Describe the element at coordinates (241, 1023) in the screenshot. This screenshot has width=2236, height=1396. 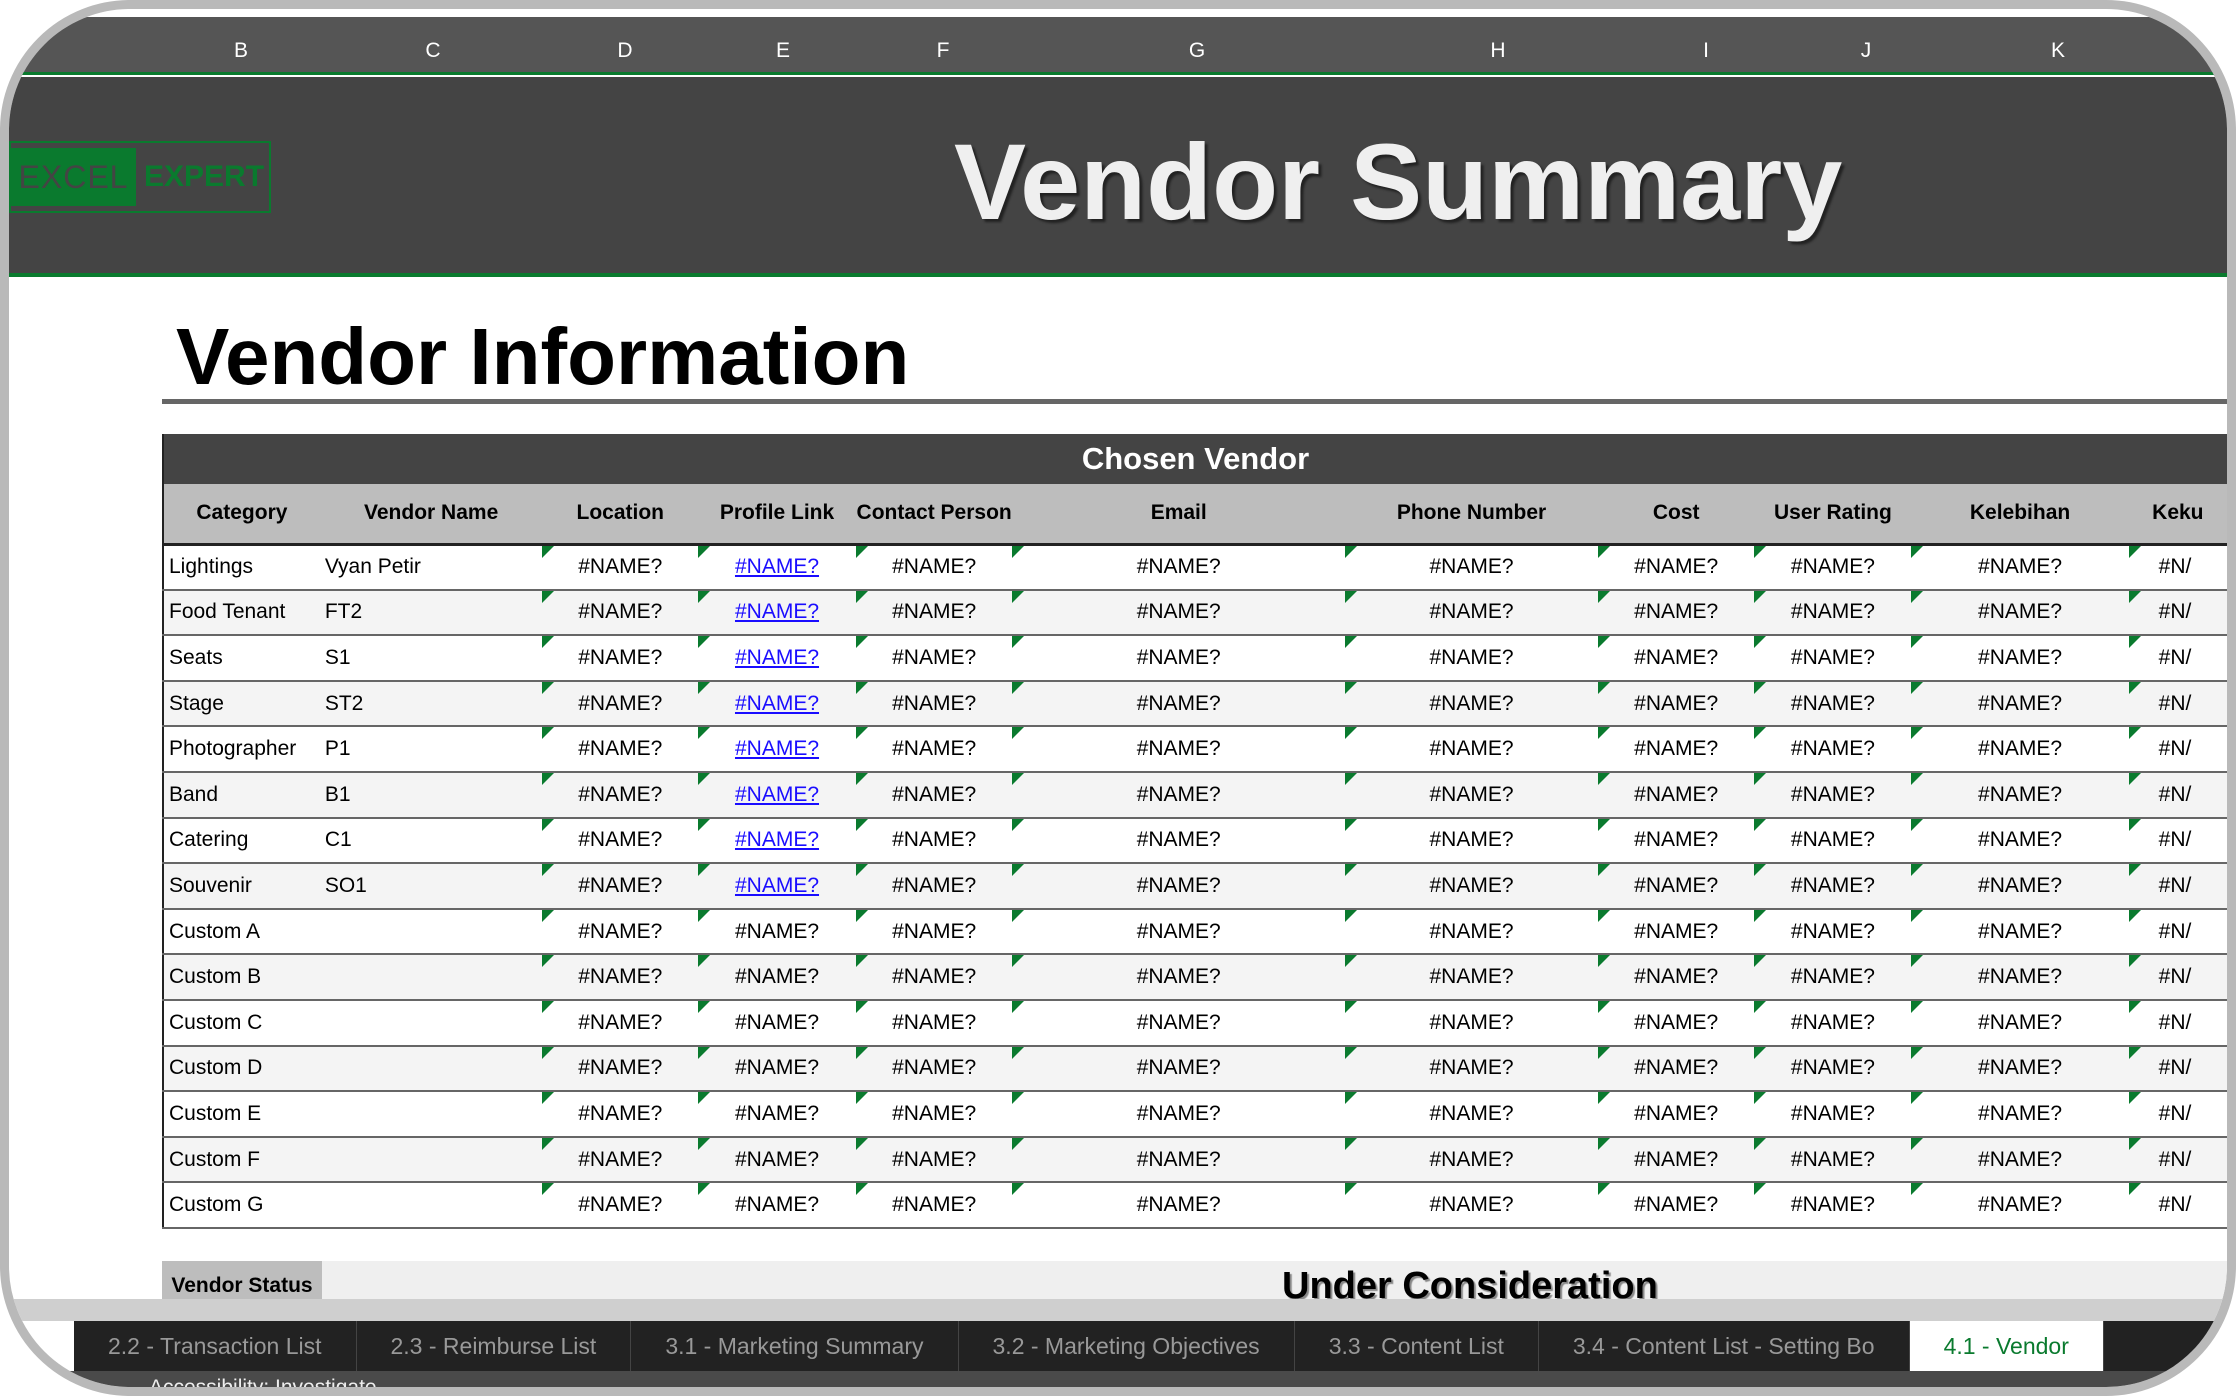
I see `table-cell: Custom C` at that location.